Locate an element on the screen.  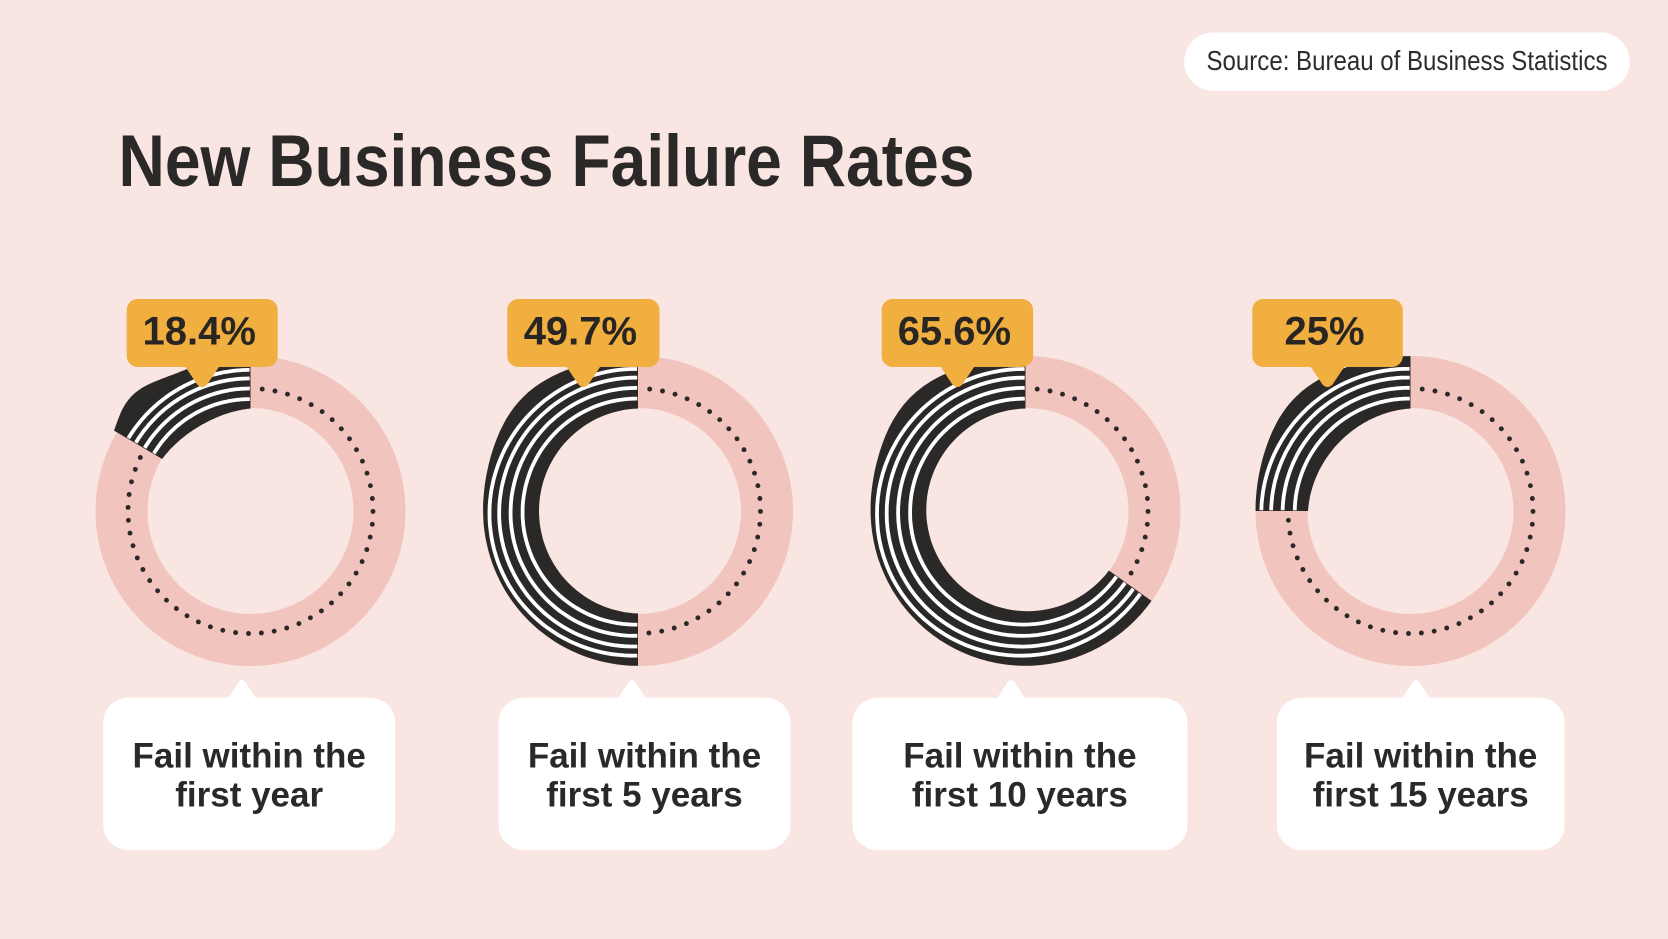
svg-text: 65.6% is located at coordinates (954, 332).